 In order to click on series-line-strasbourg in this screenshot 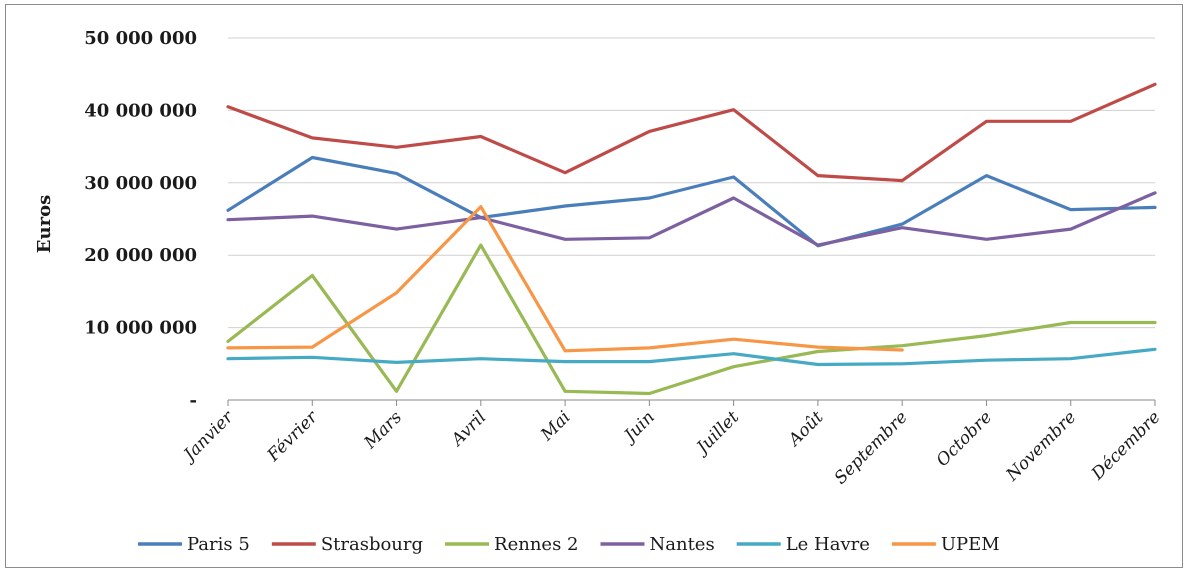, I will do `click(691, 132)`.